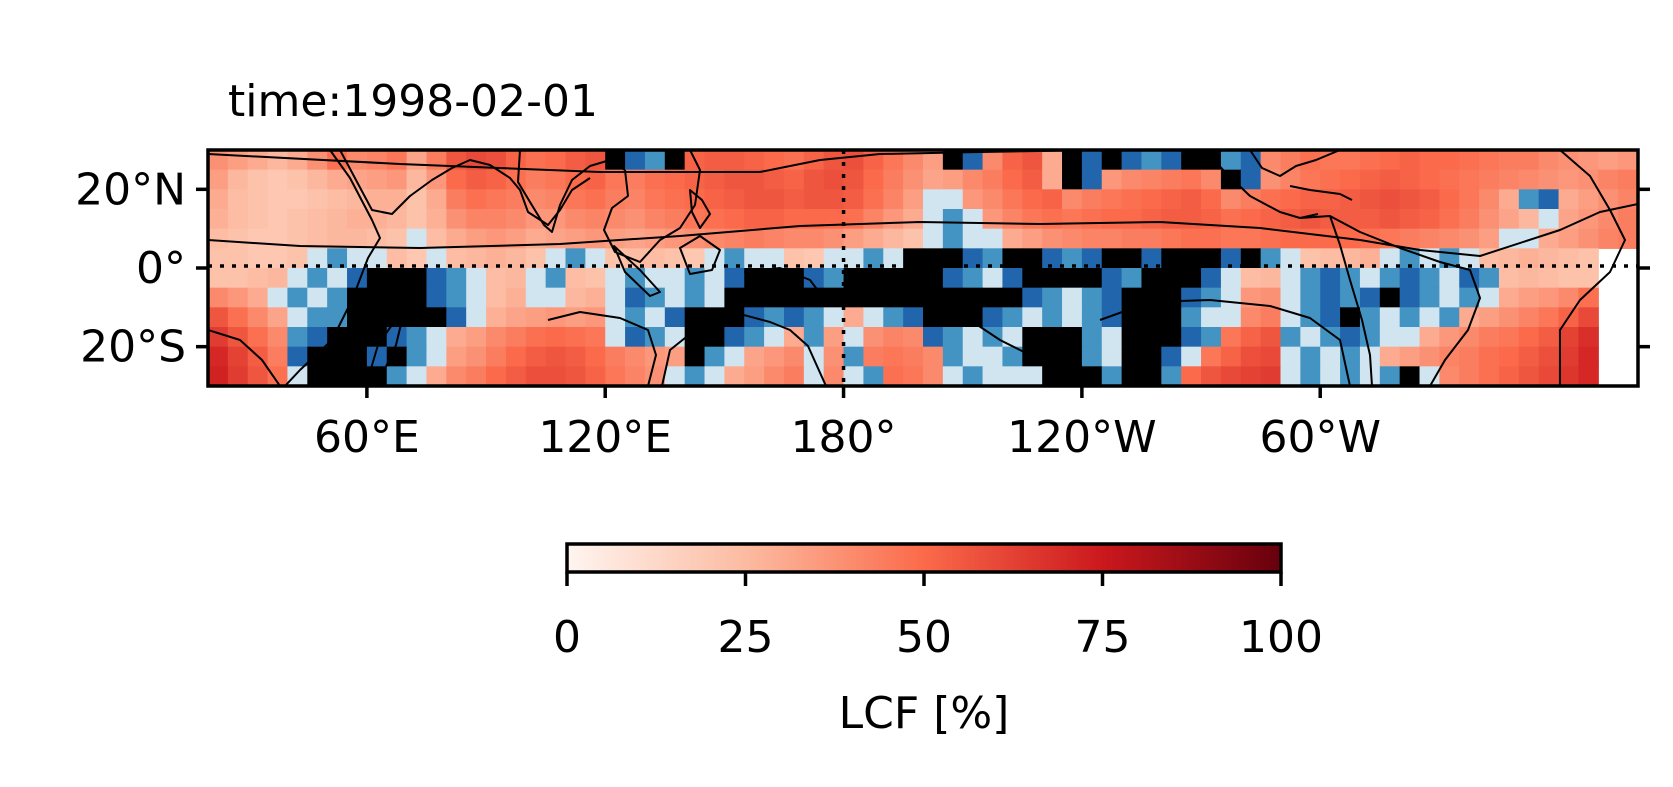 The height and width of the screenshot is (787, 1673). I want to click on coastline-australia, so click(744, 349).